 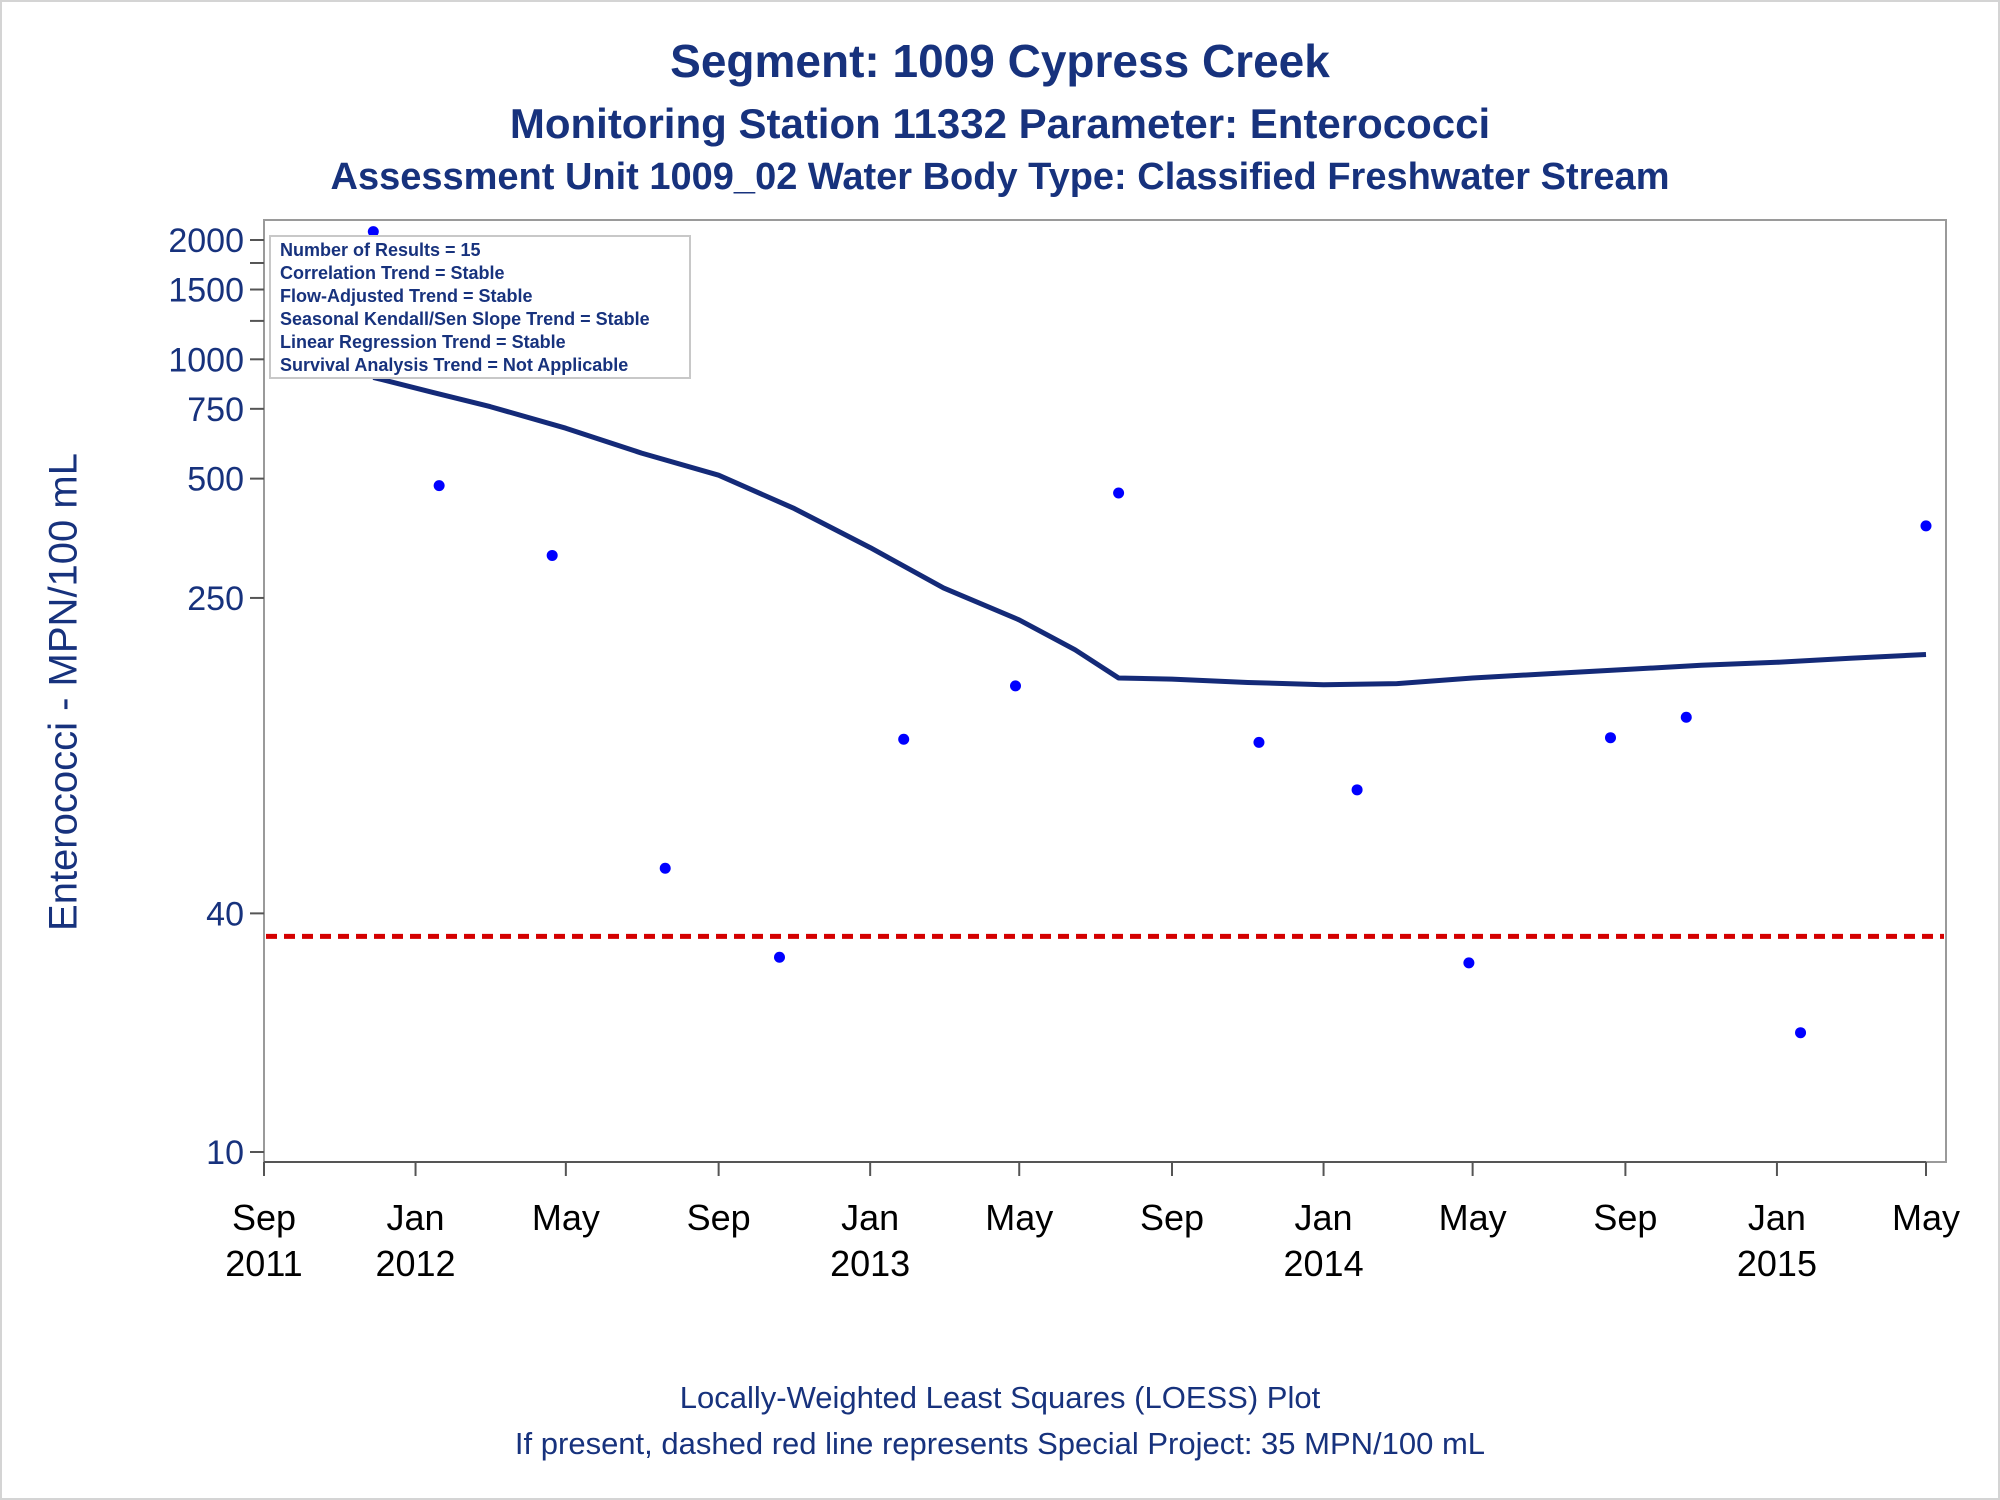 I want to click on x-tick-year-label: 2015, so click(x=1777, y=1263).